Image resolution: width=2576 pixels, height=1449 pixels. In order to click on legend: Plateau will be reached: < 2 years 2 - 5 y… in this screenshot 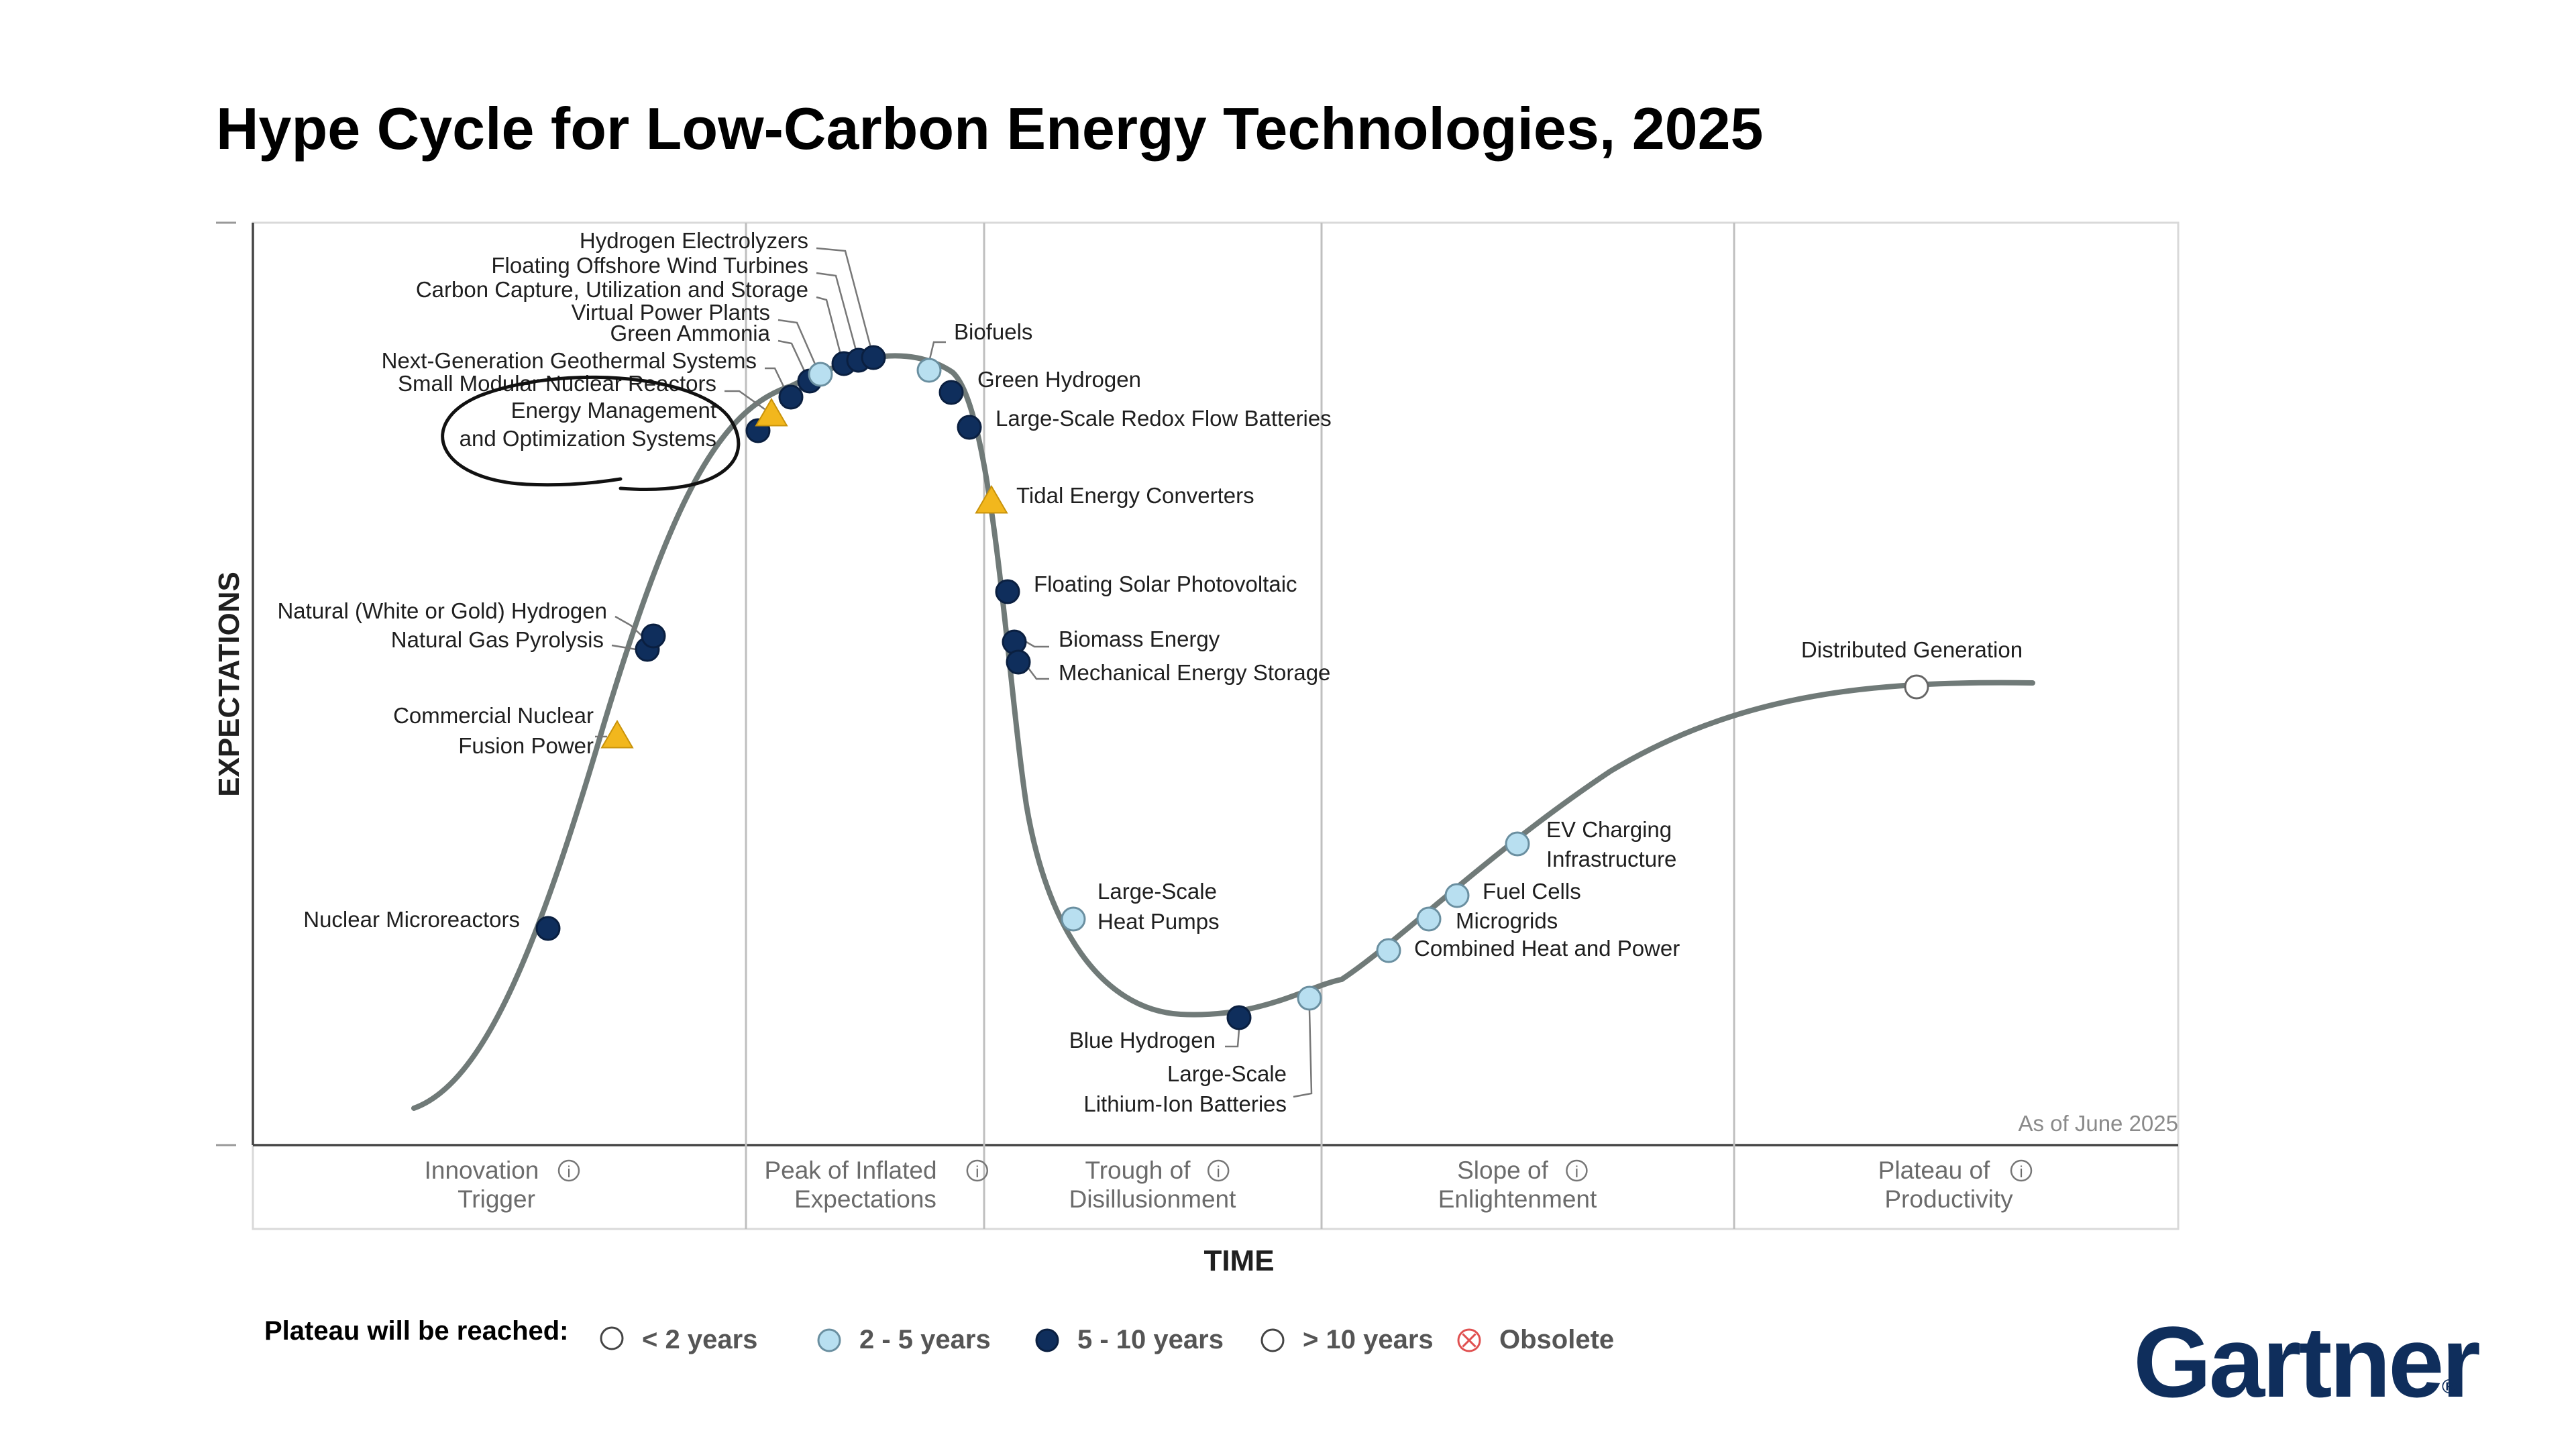, I will do `click(939, 1335)`.